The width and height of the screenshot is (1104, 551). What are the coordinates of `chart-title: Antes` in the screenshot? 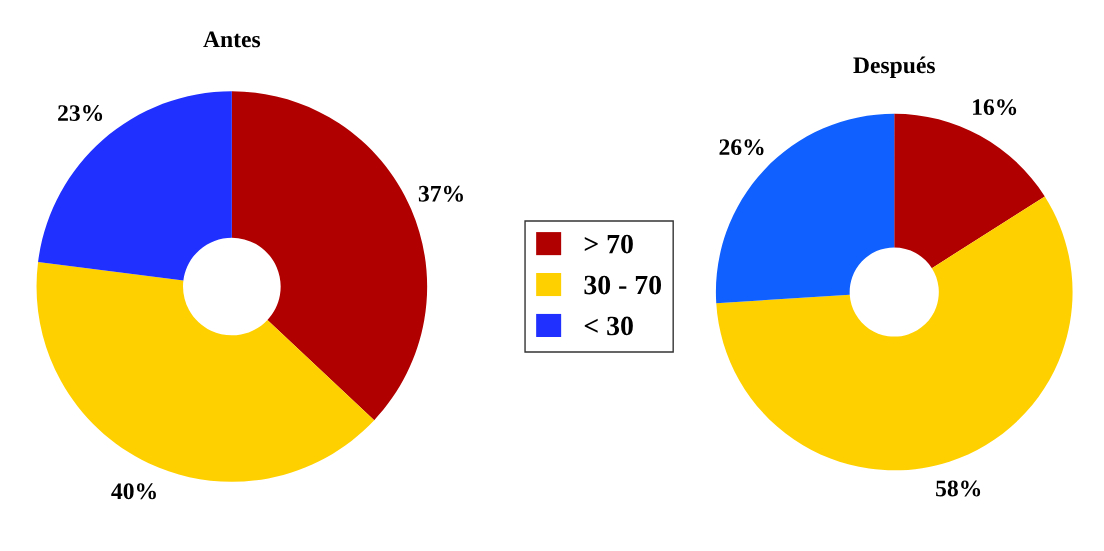 It's located at (232, 39).